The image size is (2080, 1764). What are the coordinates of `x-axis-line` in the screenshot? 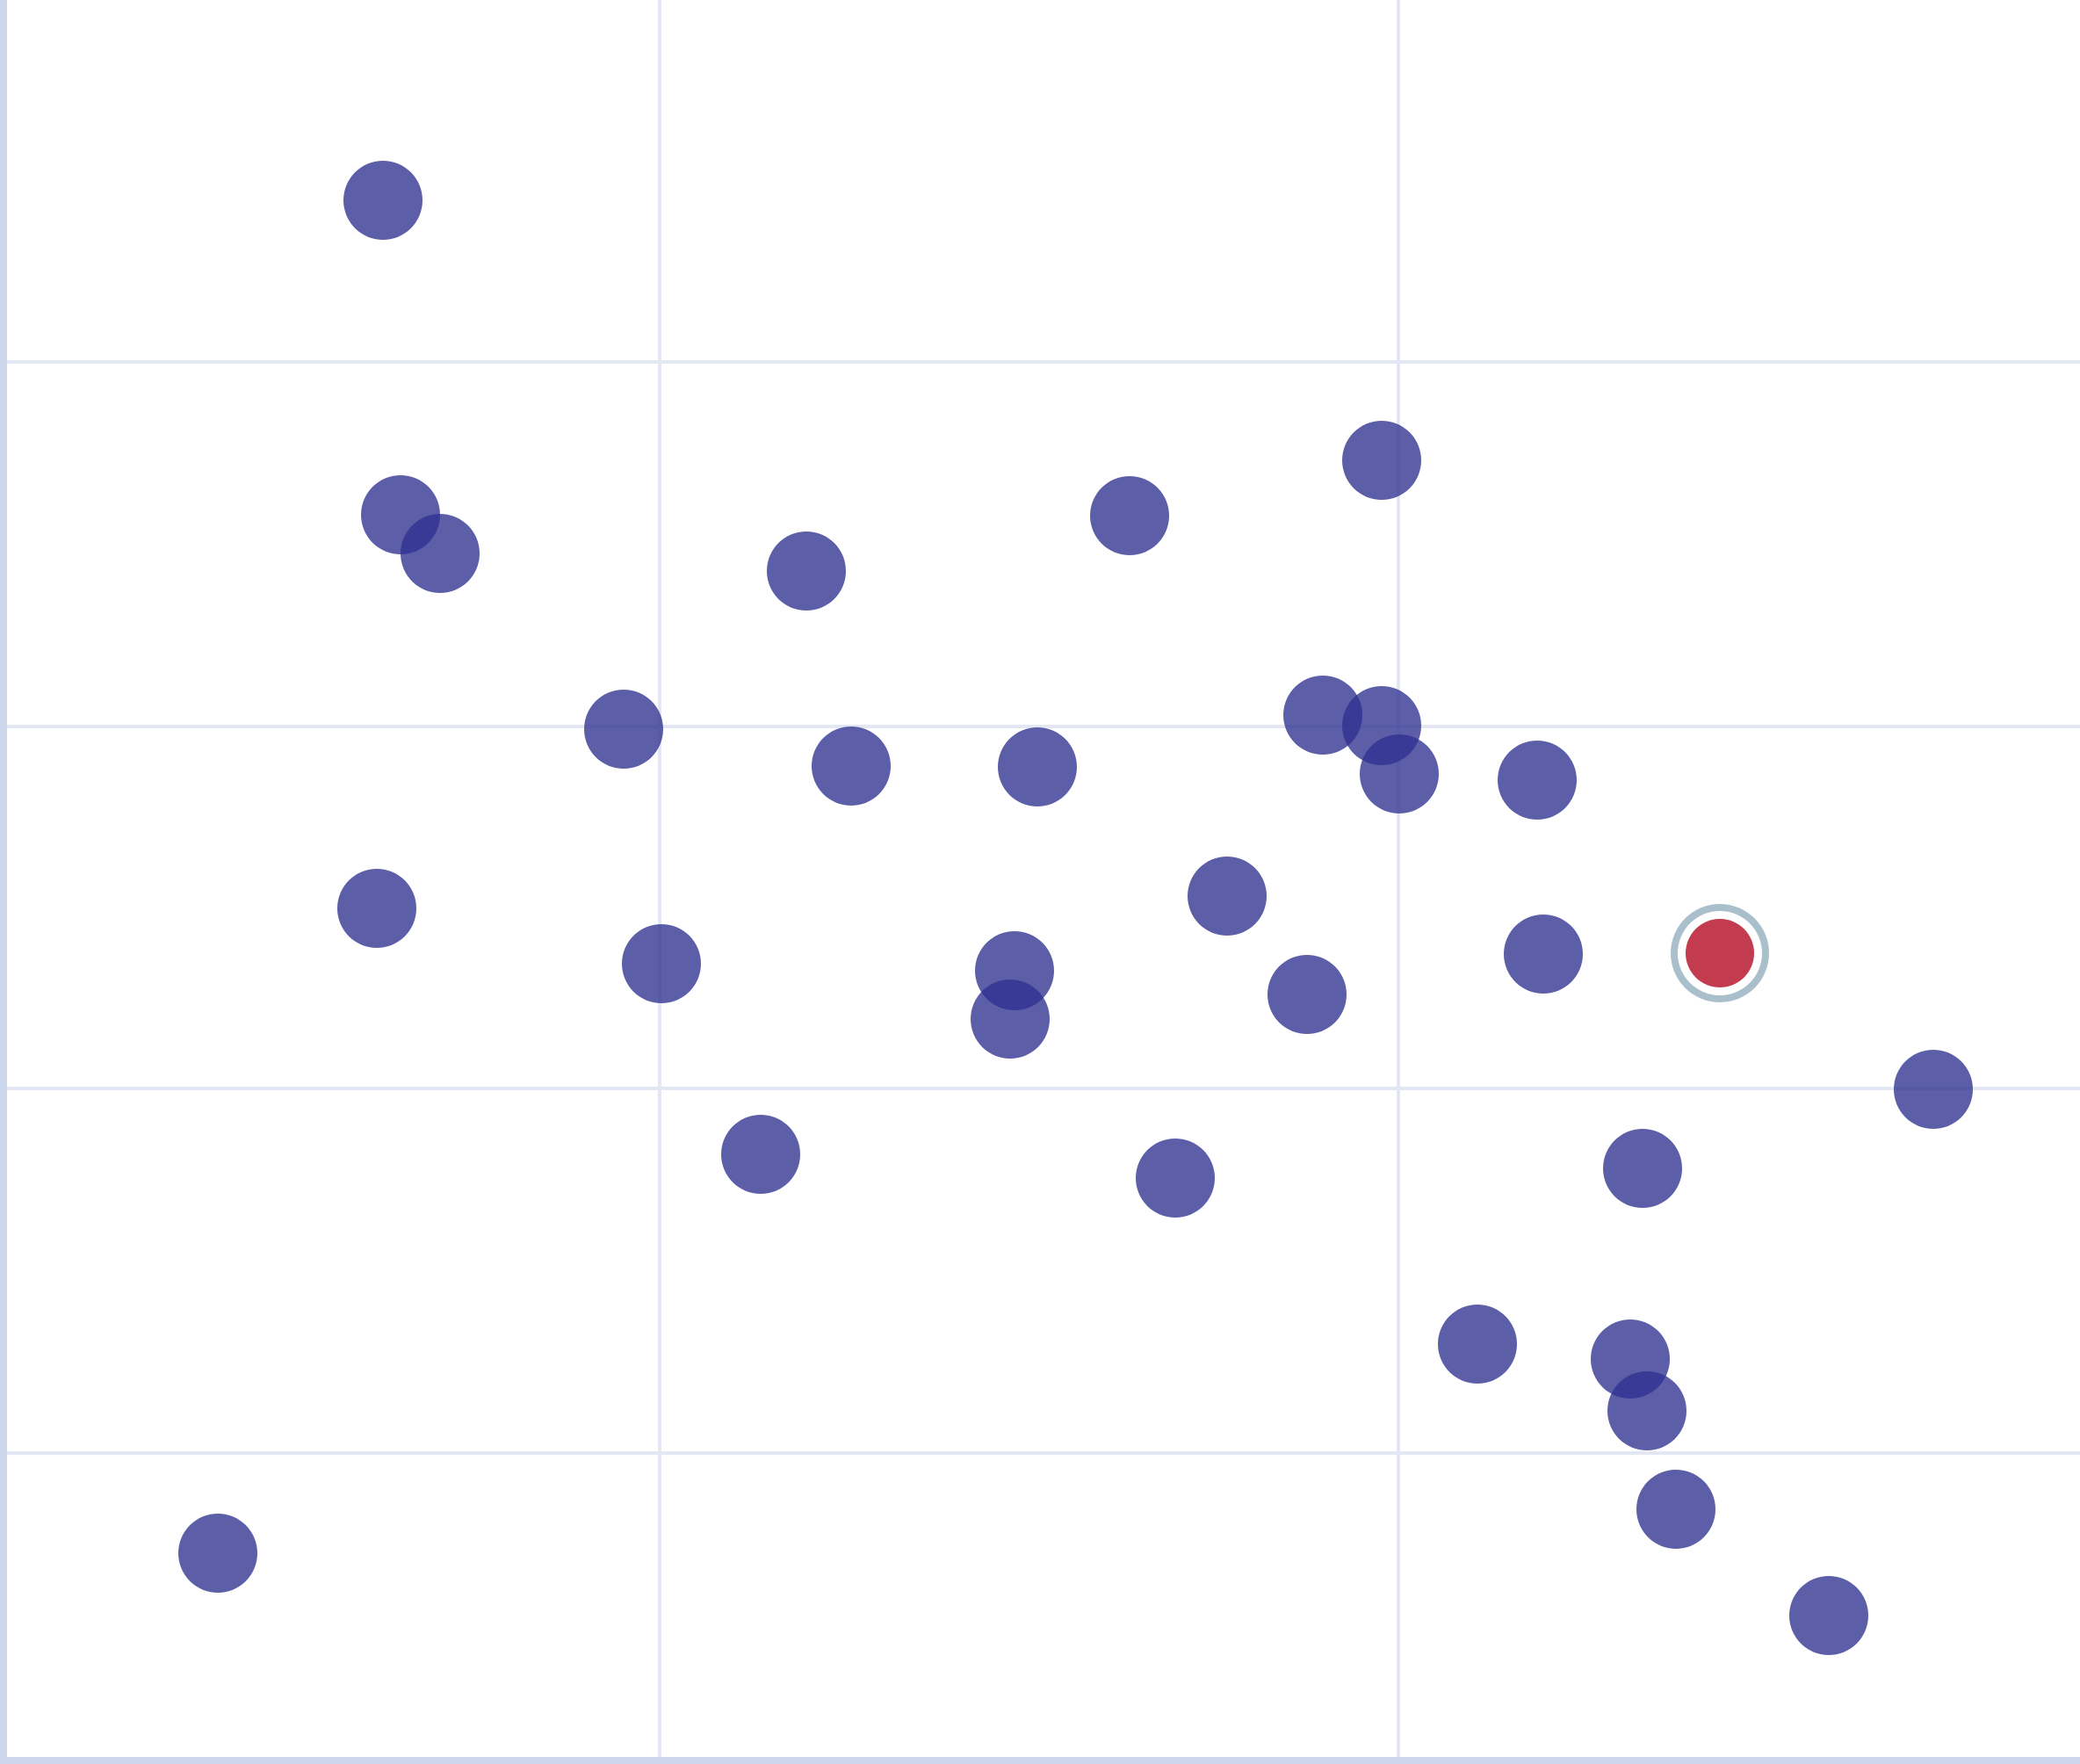 It's located at (1040, 1761).